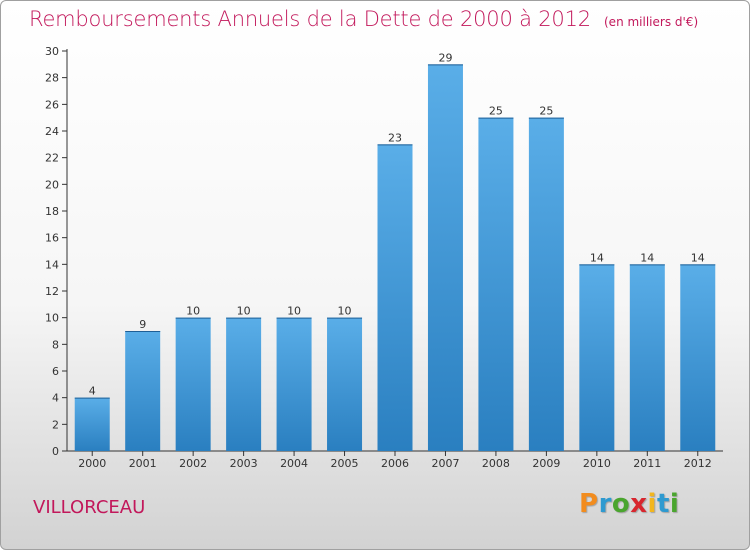 The width and height of the screenshot is (750, 550). I want to click on x-tick-label: 2005, so click(345, 463).